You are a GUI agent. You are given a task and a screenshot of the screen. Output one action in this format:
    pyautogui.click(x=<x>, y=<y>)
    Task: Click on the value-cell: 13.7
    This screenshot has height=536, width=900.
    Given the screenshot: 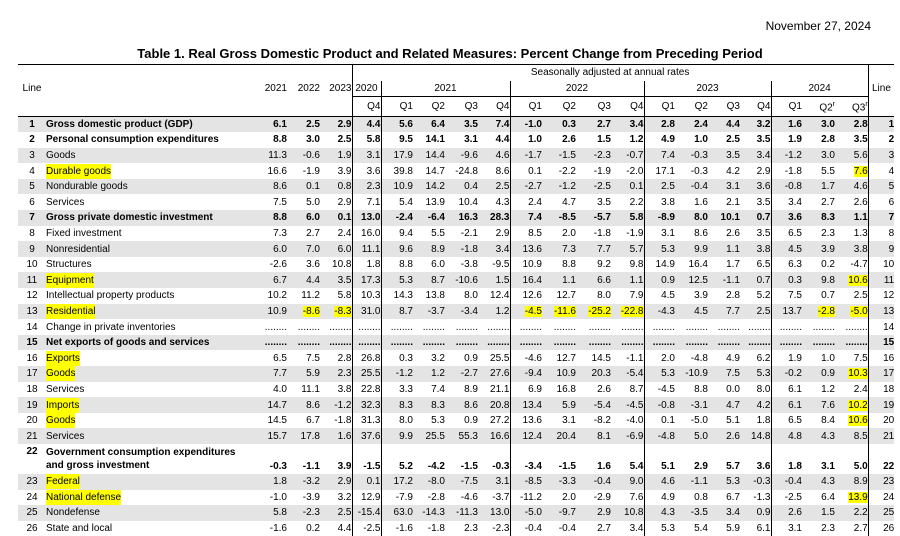 What is the action you would take?
    pyautogui.click(x=786, y=311)
    